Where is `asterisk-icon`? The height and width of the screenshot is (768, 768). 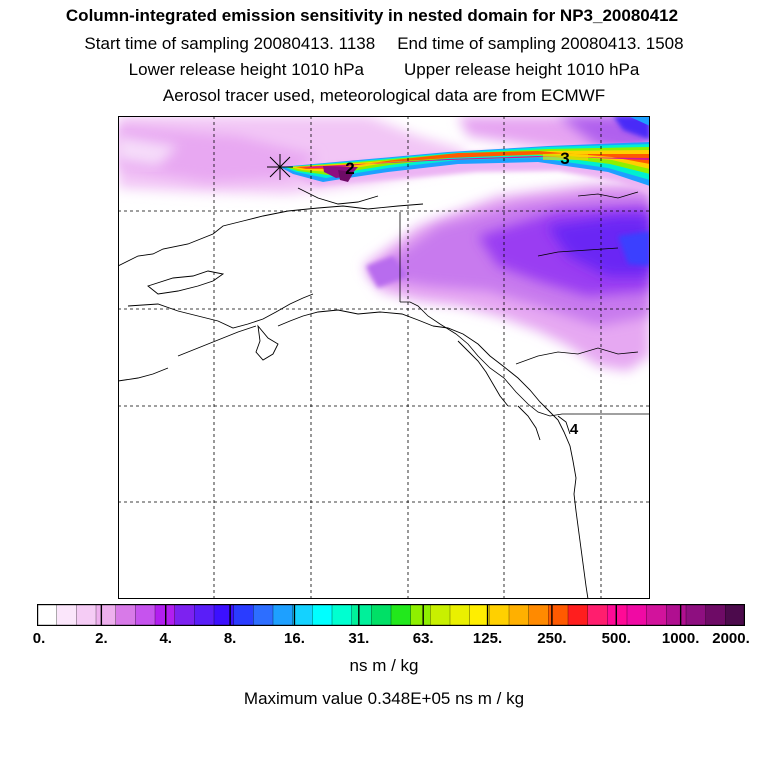 asterisk-icon is located at coordinates (280, 167).